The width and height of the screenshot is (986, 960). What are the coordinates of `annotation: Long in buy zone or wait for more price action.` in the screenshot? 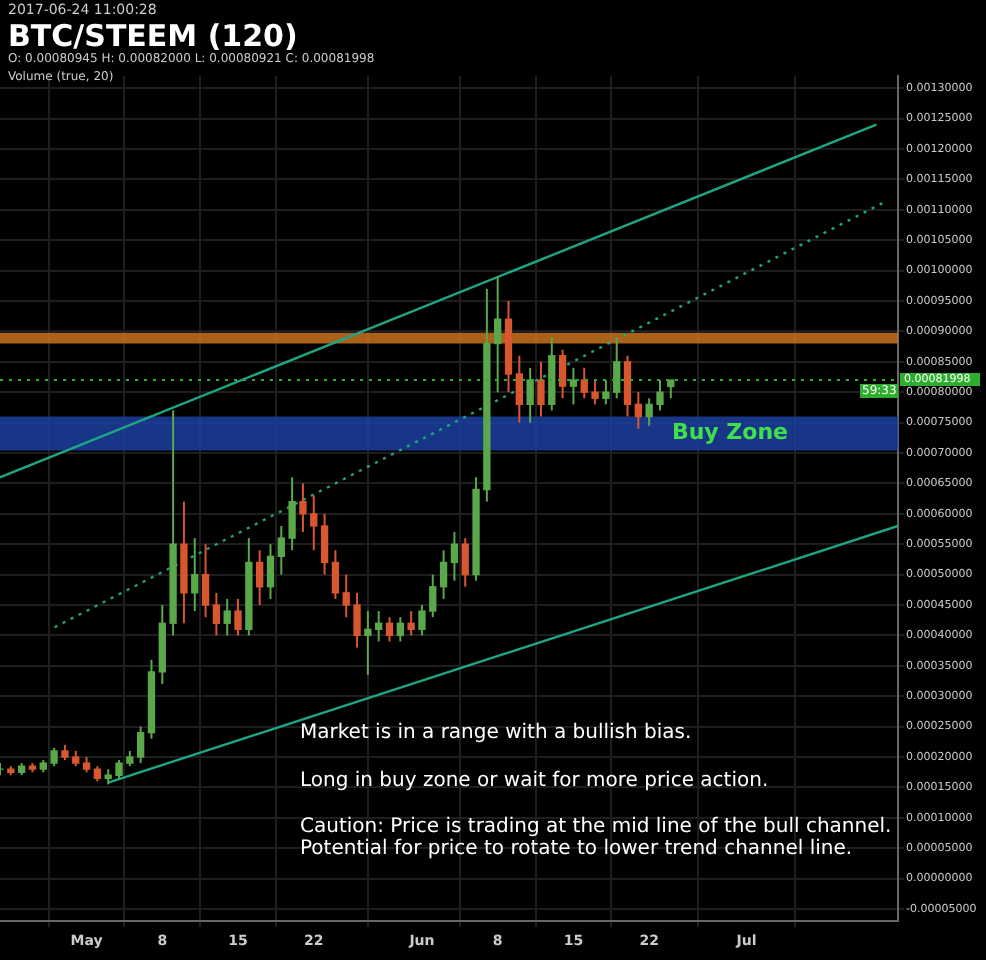 It's located at (534, 781).